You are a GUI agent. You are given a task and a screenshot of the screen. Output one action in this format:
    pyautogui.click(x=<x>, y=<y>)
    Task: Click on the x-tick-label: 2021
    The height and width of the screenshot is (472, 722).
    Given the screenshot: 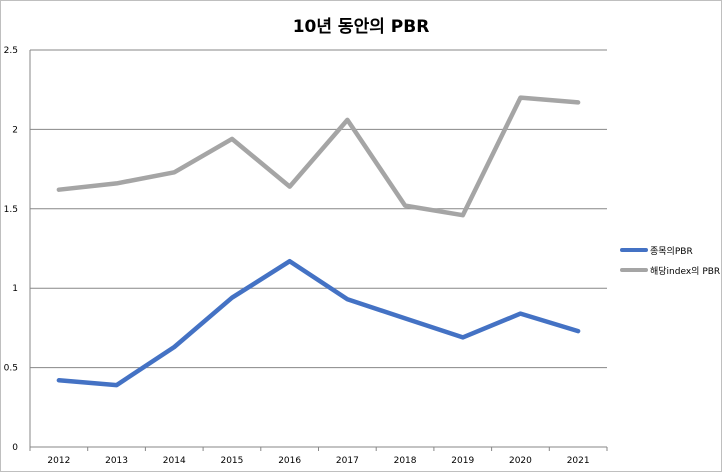 What is the action you would take?
    pyautogui.click(x=578, y=461)
    